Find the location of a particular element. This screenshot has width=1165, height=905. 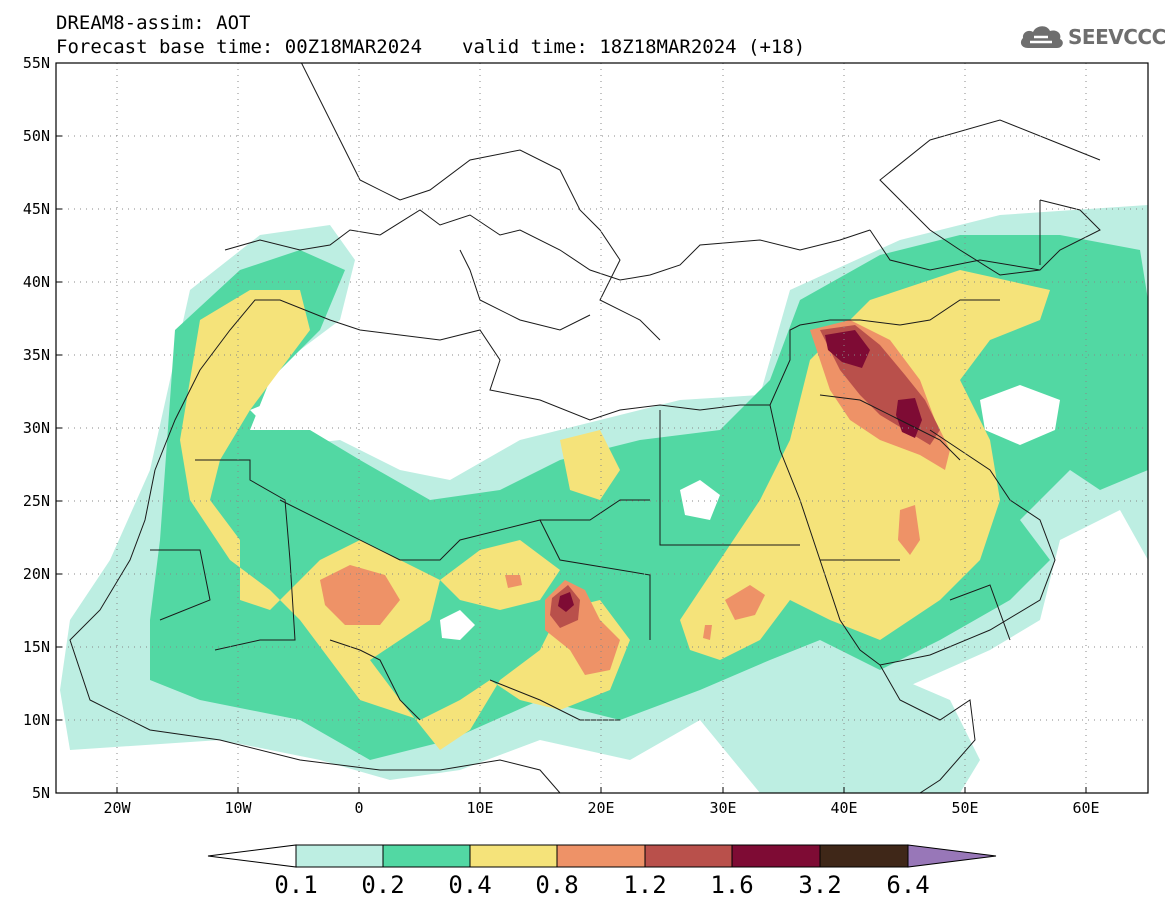

seevccc-logo: SEEVCCC is located at coordinates (1091, 37).